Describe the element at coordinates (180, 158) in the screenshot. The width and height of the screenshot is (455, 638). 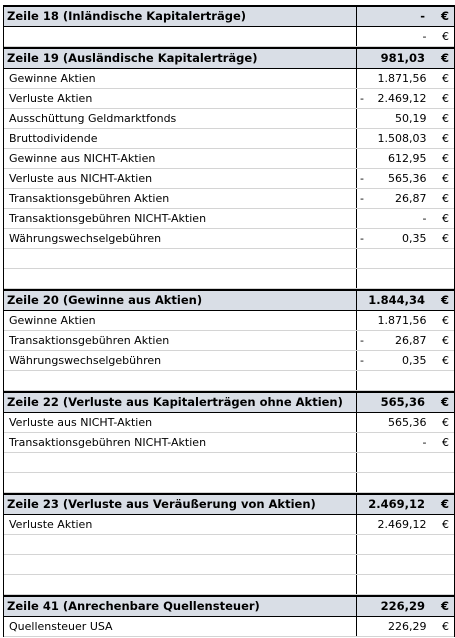
I see `row-label-cell: Gewinne aus NICHT-Aktien` at that location.